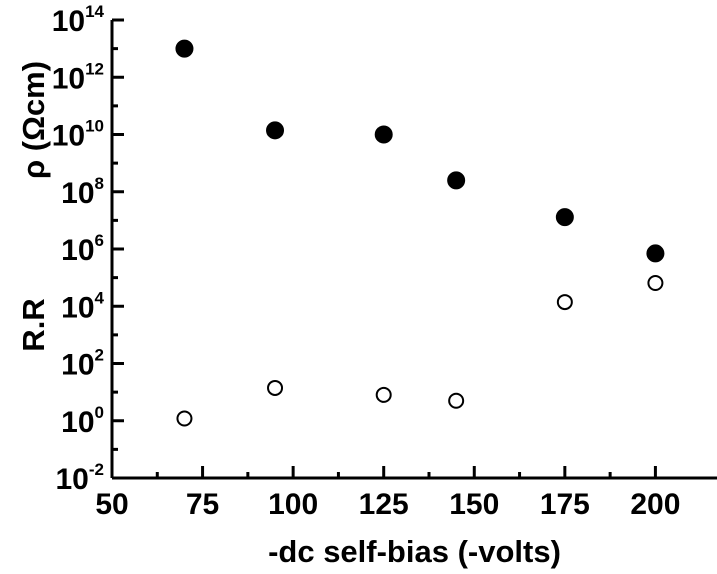 Image resolution: width=717 pixels, height=574 pixels. I want to click on x-tick-label: 175, so click(565, 504).